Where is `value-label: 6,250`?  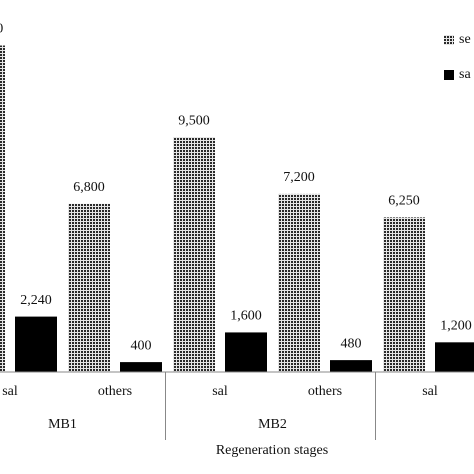
value-label: 6,250 is located at coordinates (404, 201).